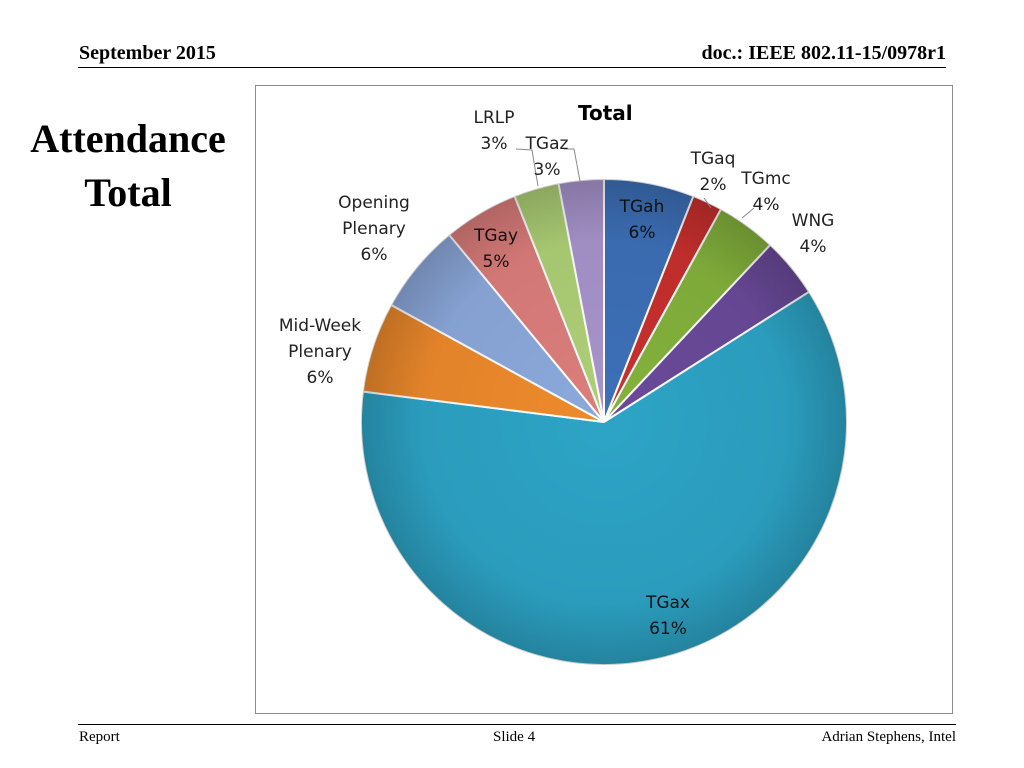  I want to click on slice-label-tgmc: TGmc 4%, so click(765, 192).